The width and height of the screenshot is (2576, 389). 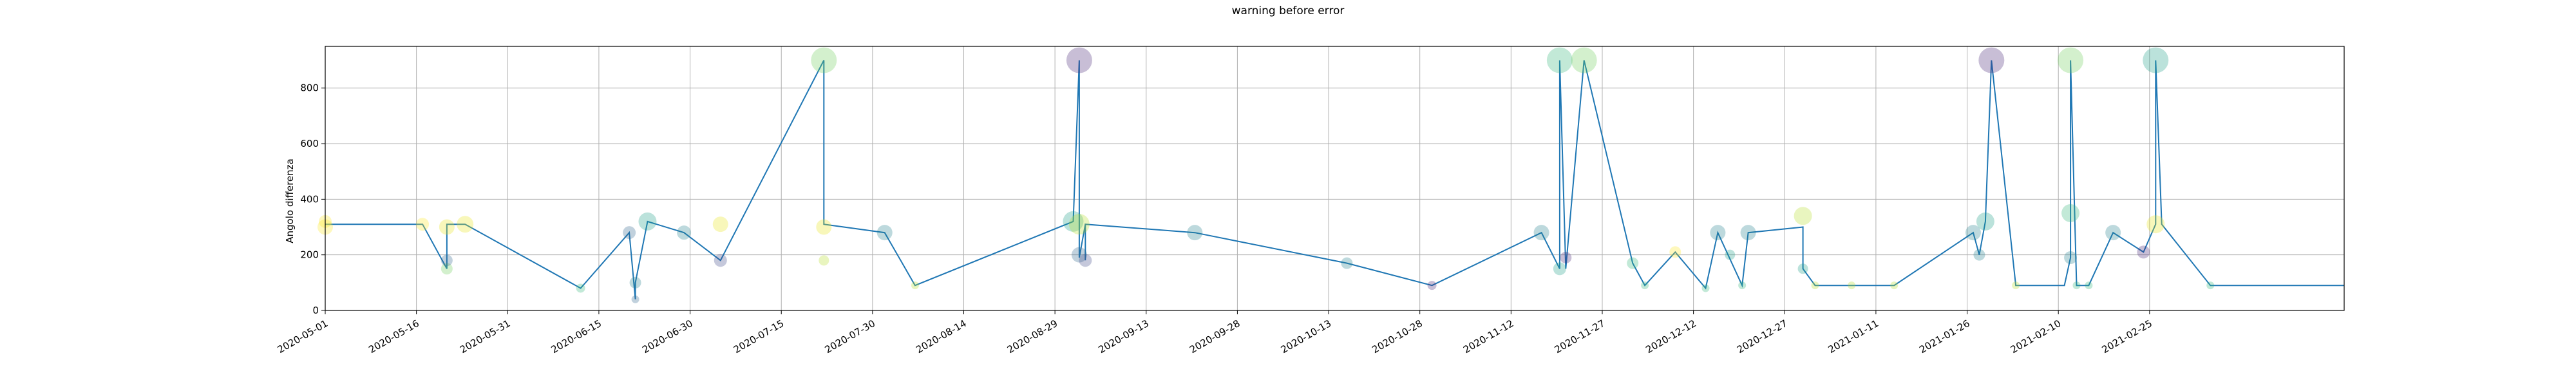 What do you see at coordinates (290, 200) in the screenshot?
I see `y-axis-label: Angolo differenza` at bounding box center [290, 200].